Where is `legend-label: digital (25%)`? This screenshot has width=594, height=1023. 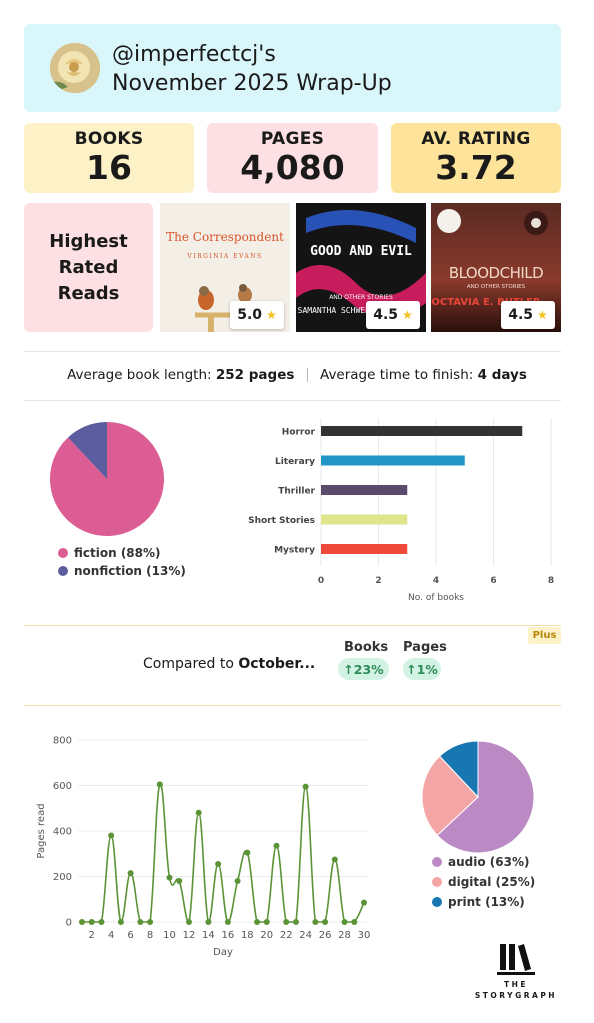 legend-label: digital (25%) is located at coordinates (492, 882).